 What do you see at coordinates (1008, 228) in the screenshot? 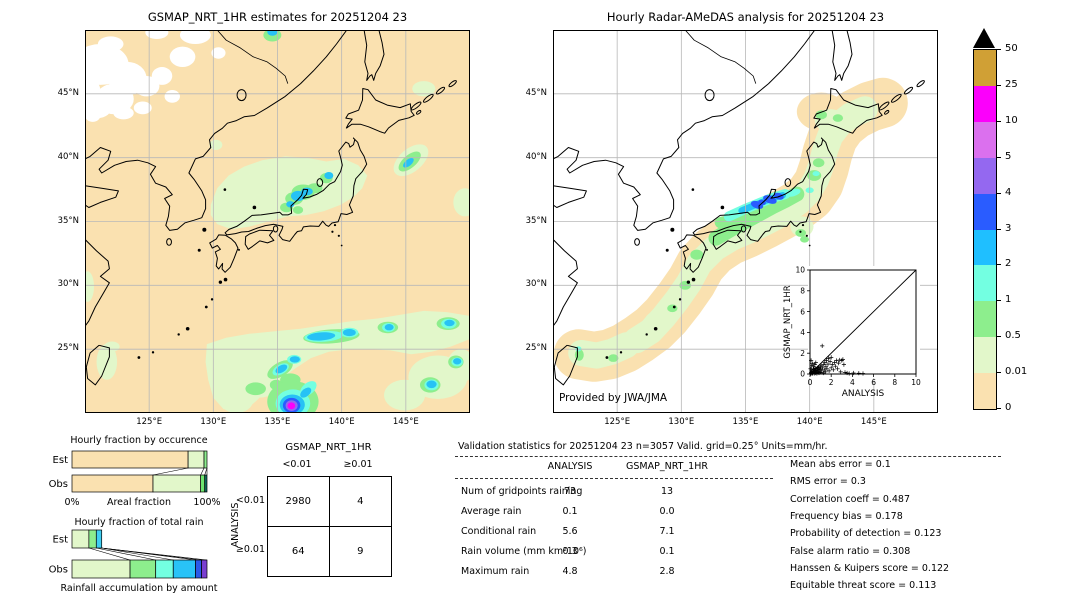
I see `colorbar-tick-label: 3` at bounding box center [1008, 228].